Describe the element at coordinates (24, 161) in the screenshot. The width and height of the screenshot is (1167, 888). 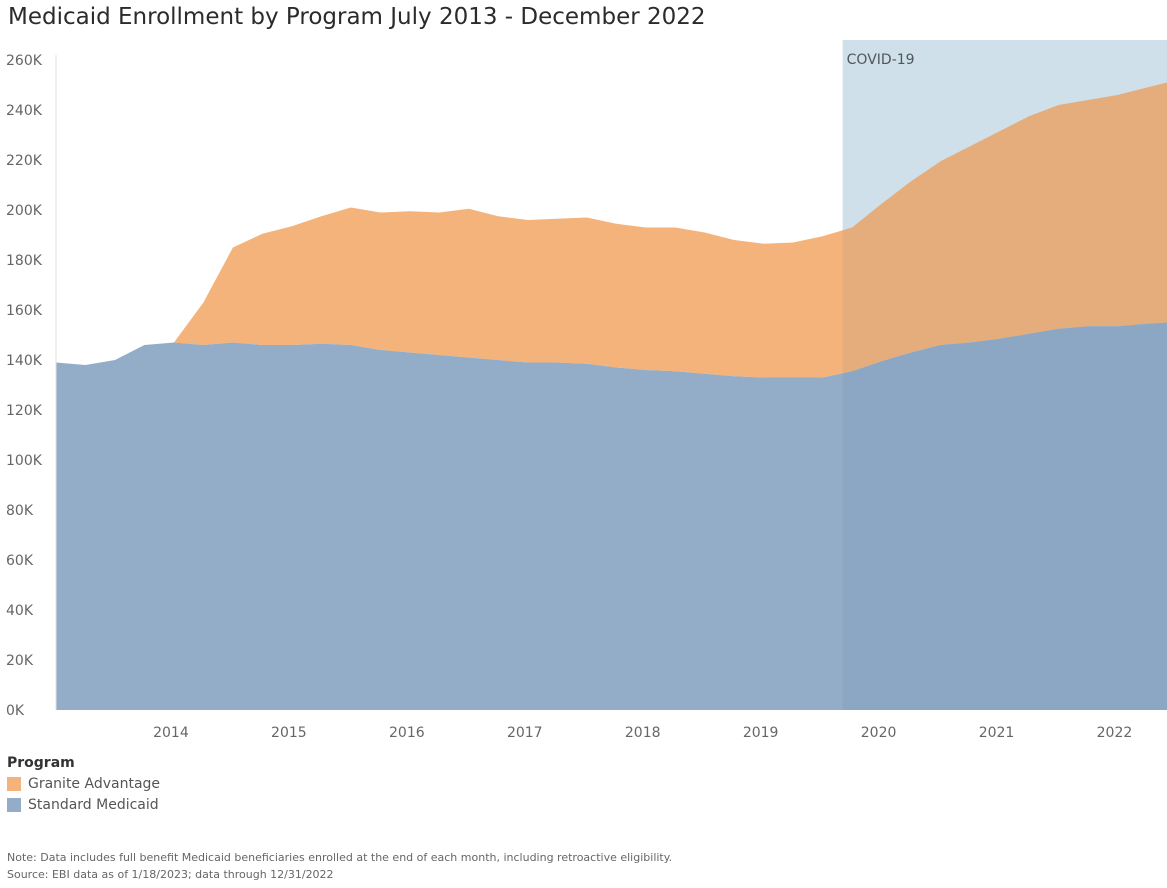
I see `y-tick-label: 220K` at that location.